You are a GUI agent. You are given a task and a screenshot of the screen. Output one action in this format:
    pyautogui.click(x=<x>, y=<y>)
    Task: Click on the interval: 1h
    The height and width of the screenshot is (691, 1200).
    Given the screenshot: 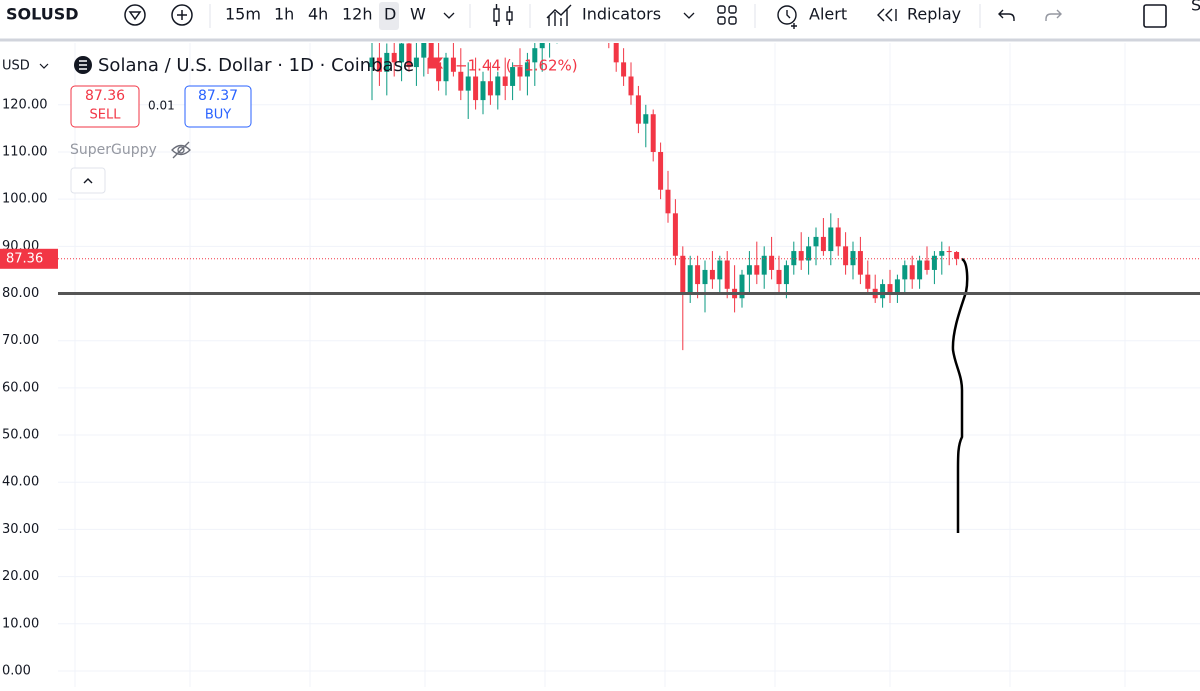 What is the action you would take?
    pyautogui.click(x=284, y=14)
    